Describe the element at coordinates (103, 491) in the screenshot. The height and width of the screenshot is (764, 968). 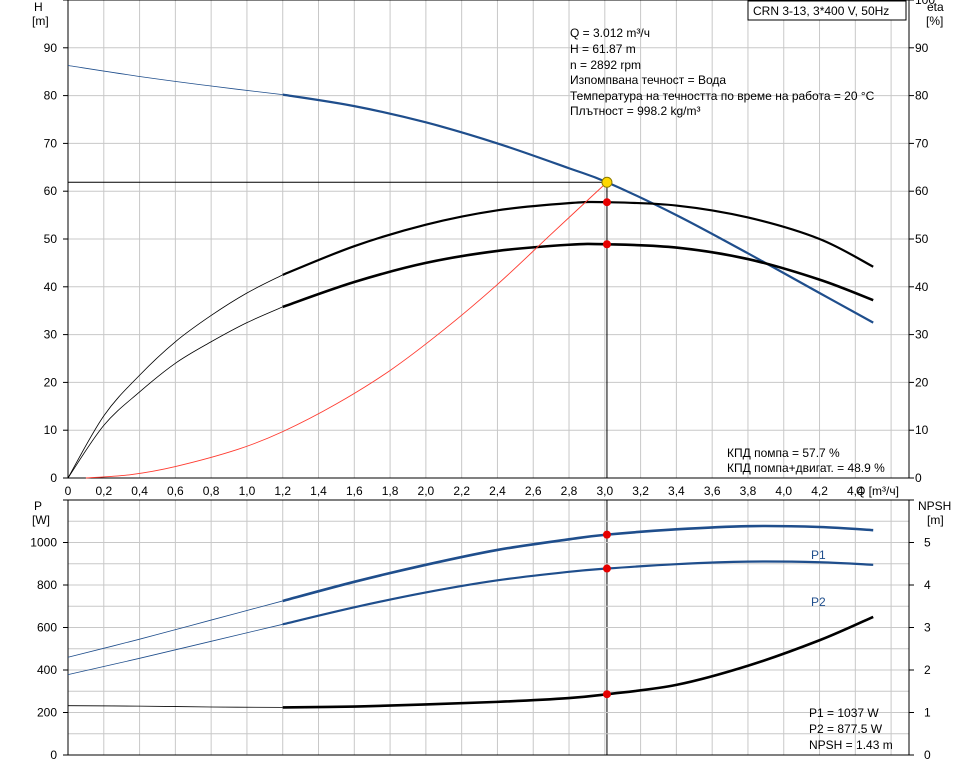
I see `x-tick-label: 0,2` at that location.